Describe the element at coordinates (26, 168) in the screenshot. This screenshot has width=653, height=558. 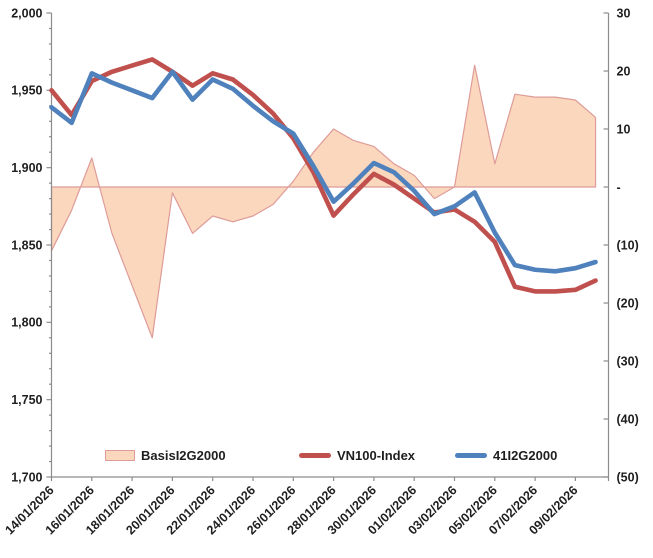
I see `left-axis-label: 1,900` at that location.